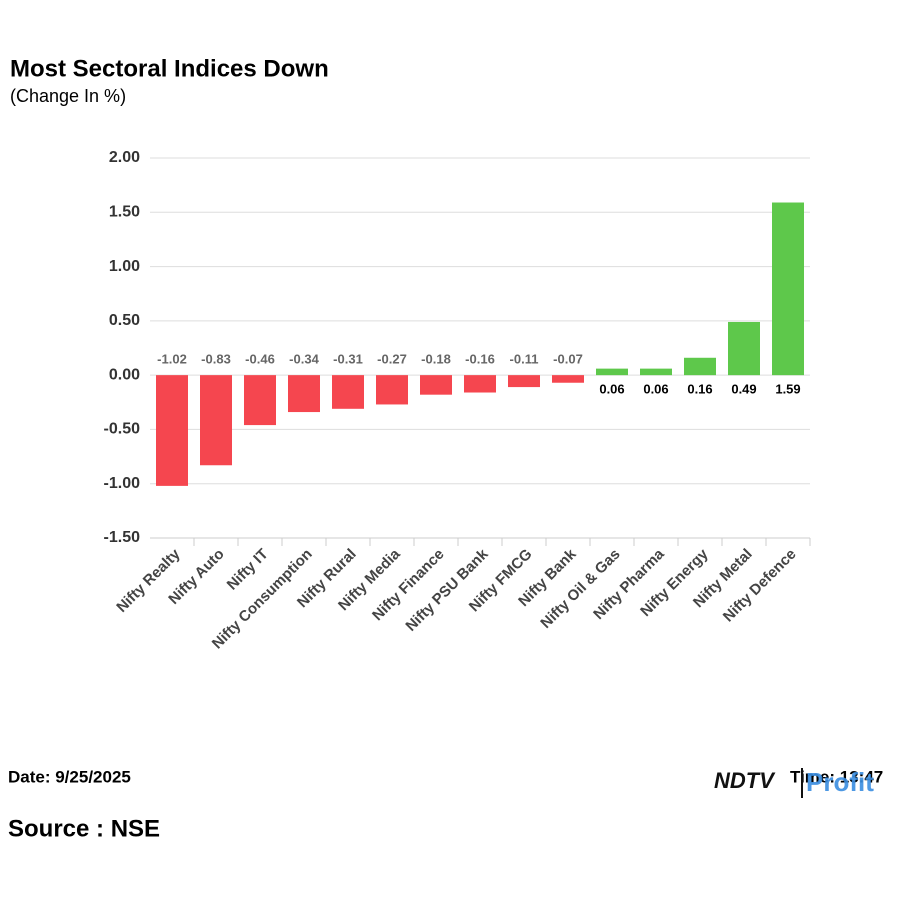 The width and height of the screenshot is (900, 900). What do you see at coordinates (124, 320) in the screenshot?
I see `y-tick-label: 0.50` at bounding box center [124, 320].